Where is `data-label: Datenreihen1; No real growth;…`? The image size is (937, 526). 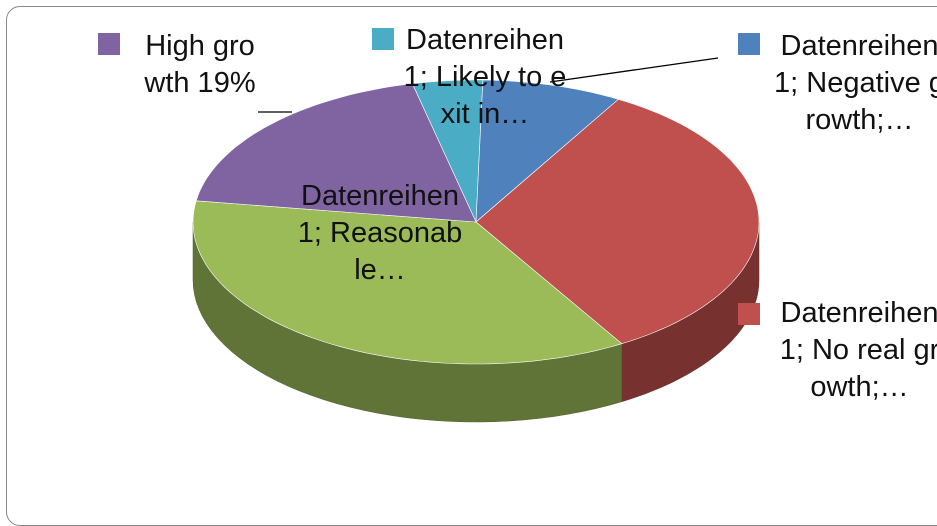 data-label: Datenreihen1; No real growth;… is located at coordinates (858, 350).